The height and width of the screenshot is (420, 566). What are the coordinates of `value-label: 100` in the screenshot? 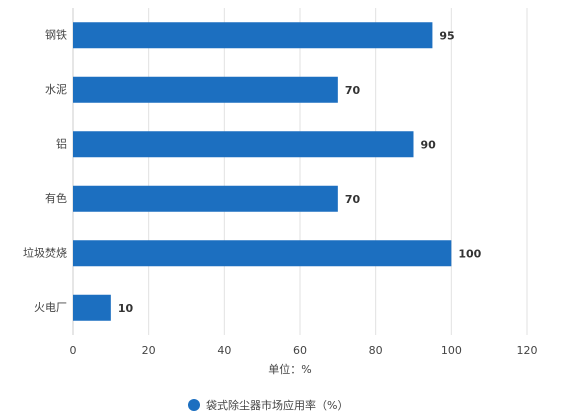 It's located at (469, 253).